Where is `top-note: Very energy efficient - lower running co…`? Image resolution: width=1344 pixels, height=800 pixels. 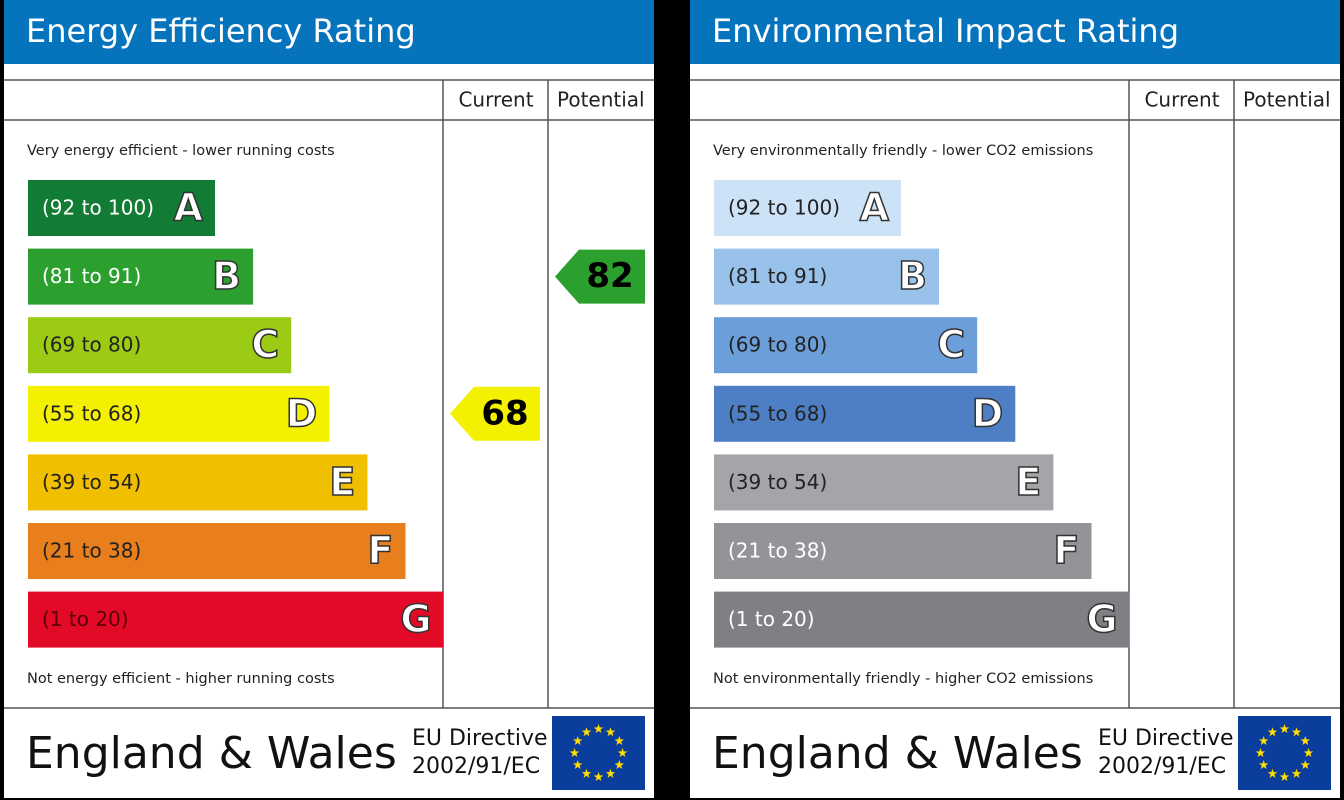 top-note: Very energy efficient - lower running co… is located at coordinates (181, 151).